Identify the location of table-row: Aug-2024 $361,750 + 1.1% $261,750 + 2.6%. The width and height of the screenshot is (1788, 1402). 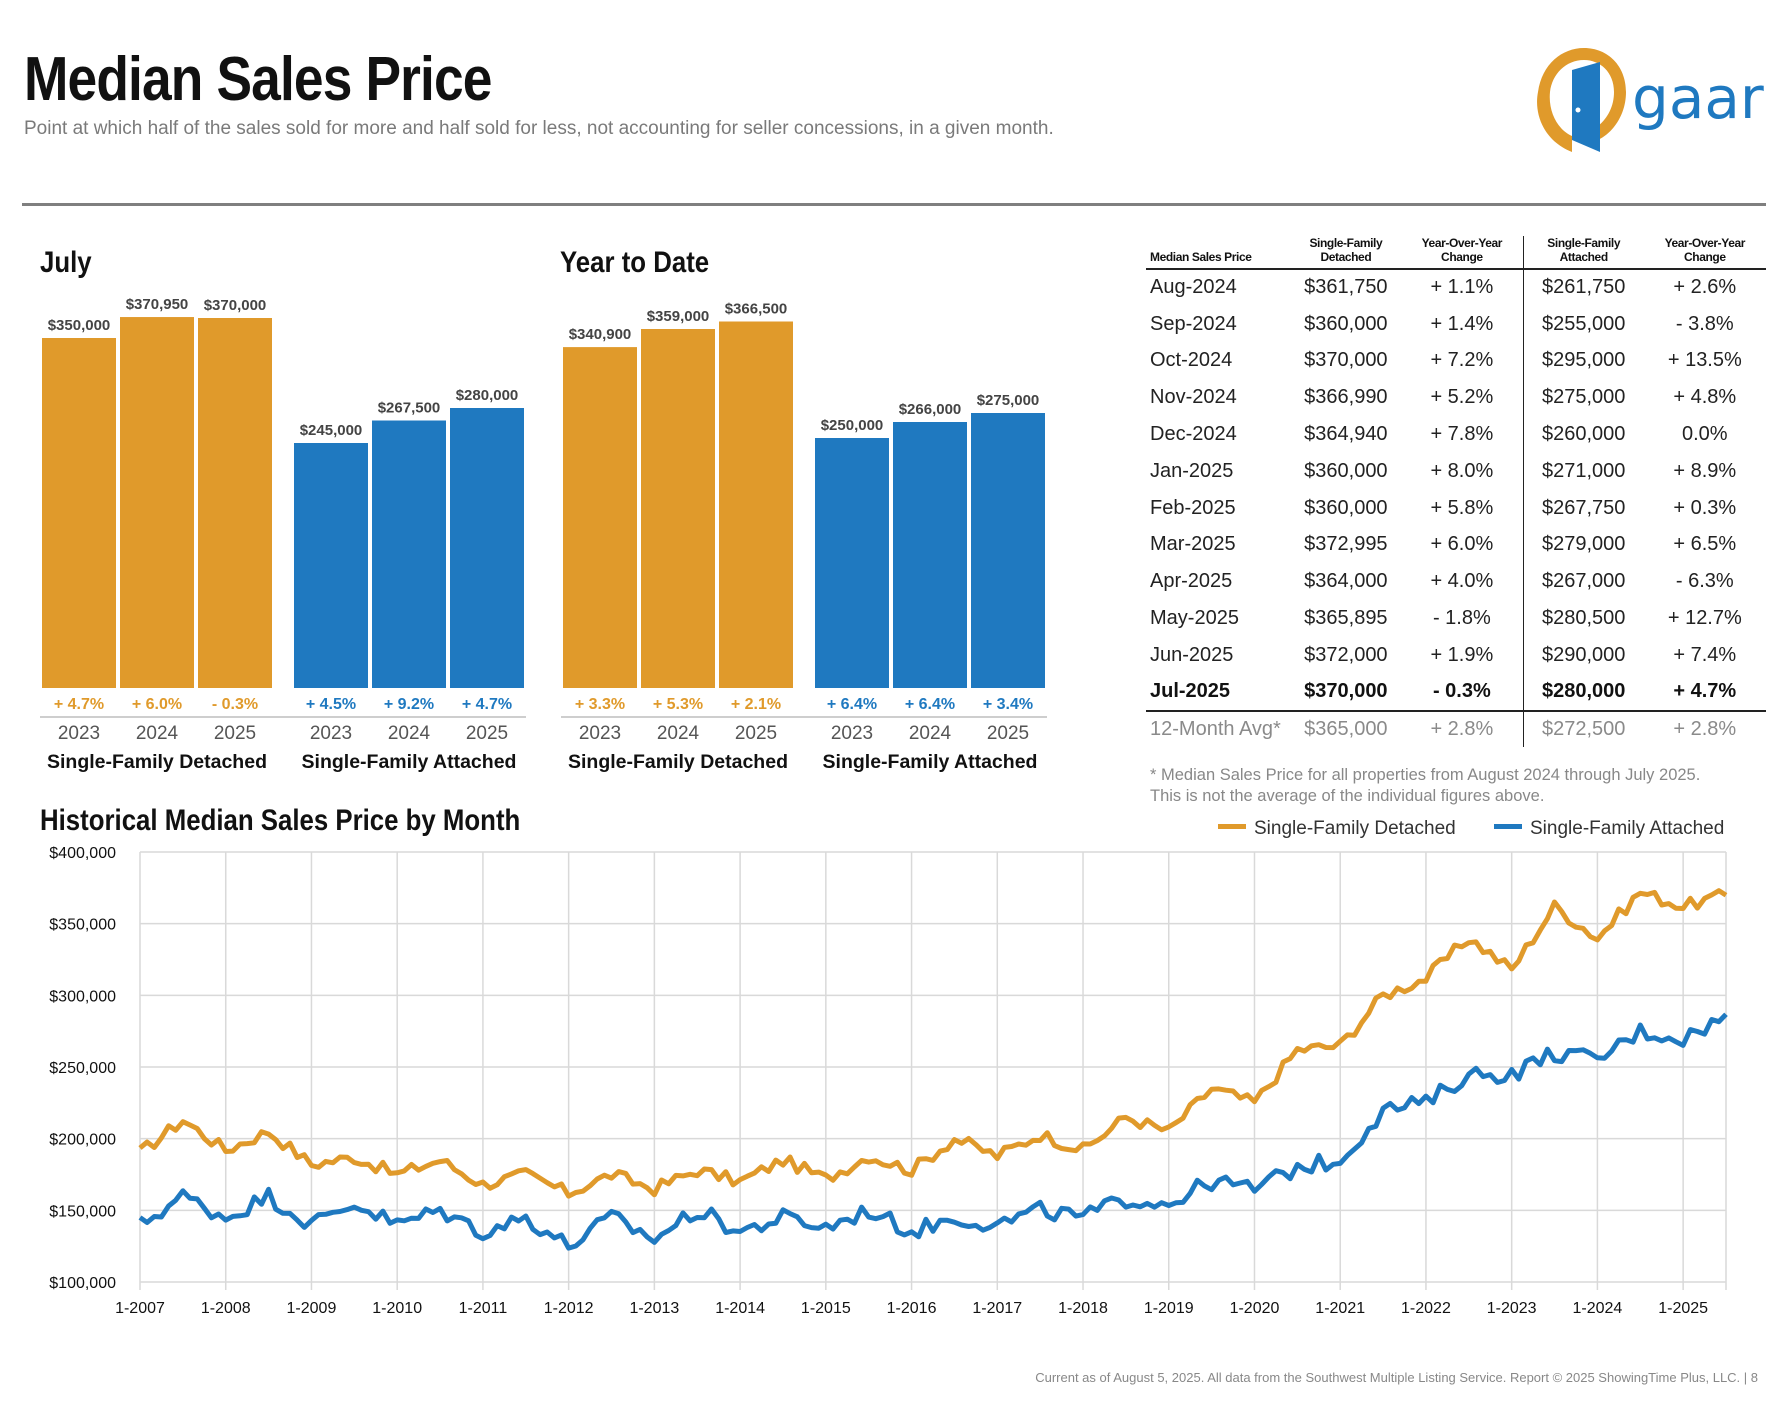
(1456, 287).